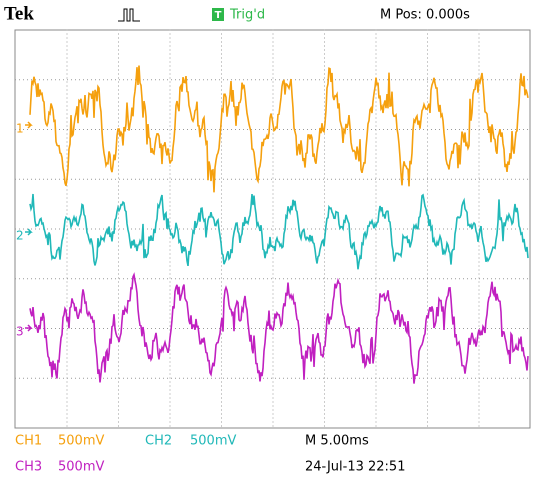 Image resolution: width=534 pixels, height=484 pixels. Describe the element at coordinates (20, 332) in the screenshot. I see `channel-marker: 3` at that location.